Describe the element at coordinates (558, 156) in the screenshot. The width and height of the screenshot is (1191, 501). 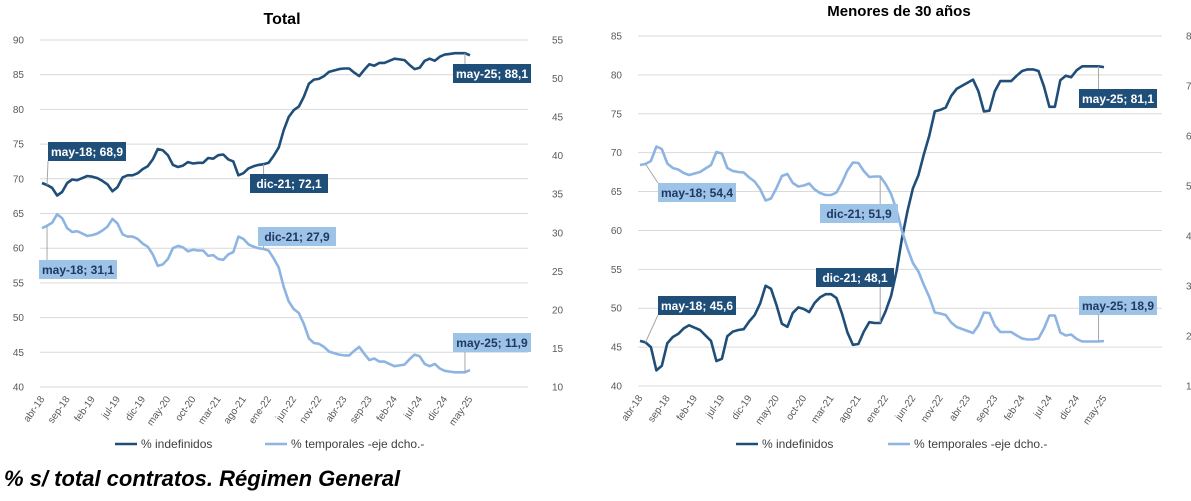
I see `y-right-tick-label: 40` at that location.